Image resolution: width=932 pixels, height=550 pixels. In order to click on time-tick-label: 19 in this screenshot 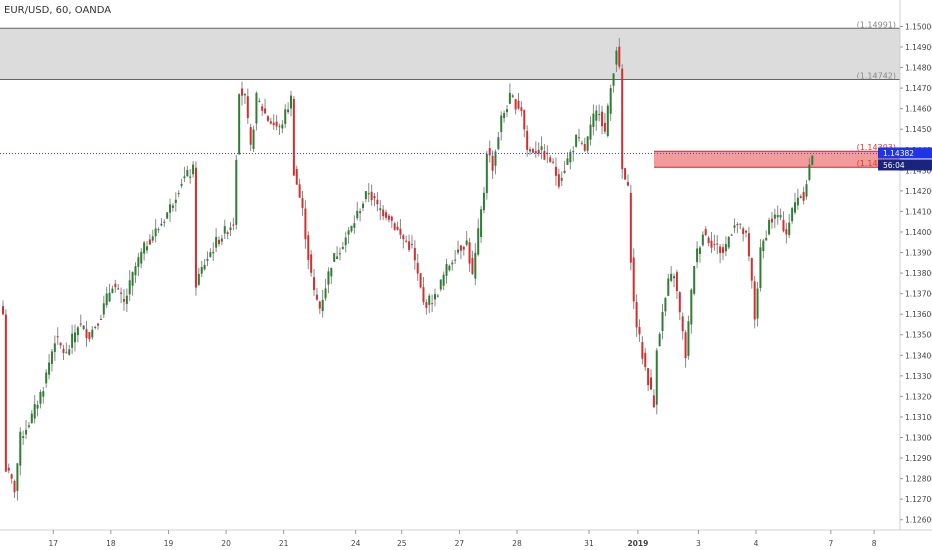, I will do `click(169, 543)`.